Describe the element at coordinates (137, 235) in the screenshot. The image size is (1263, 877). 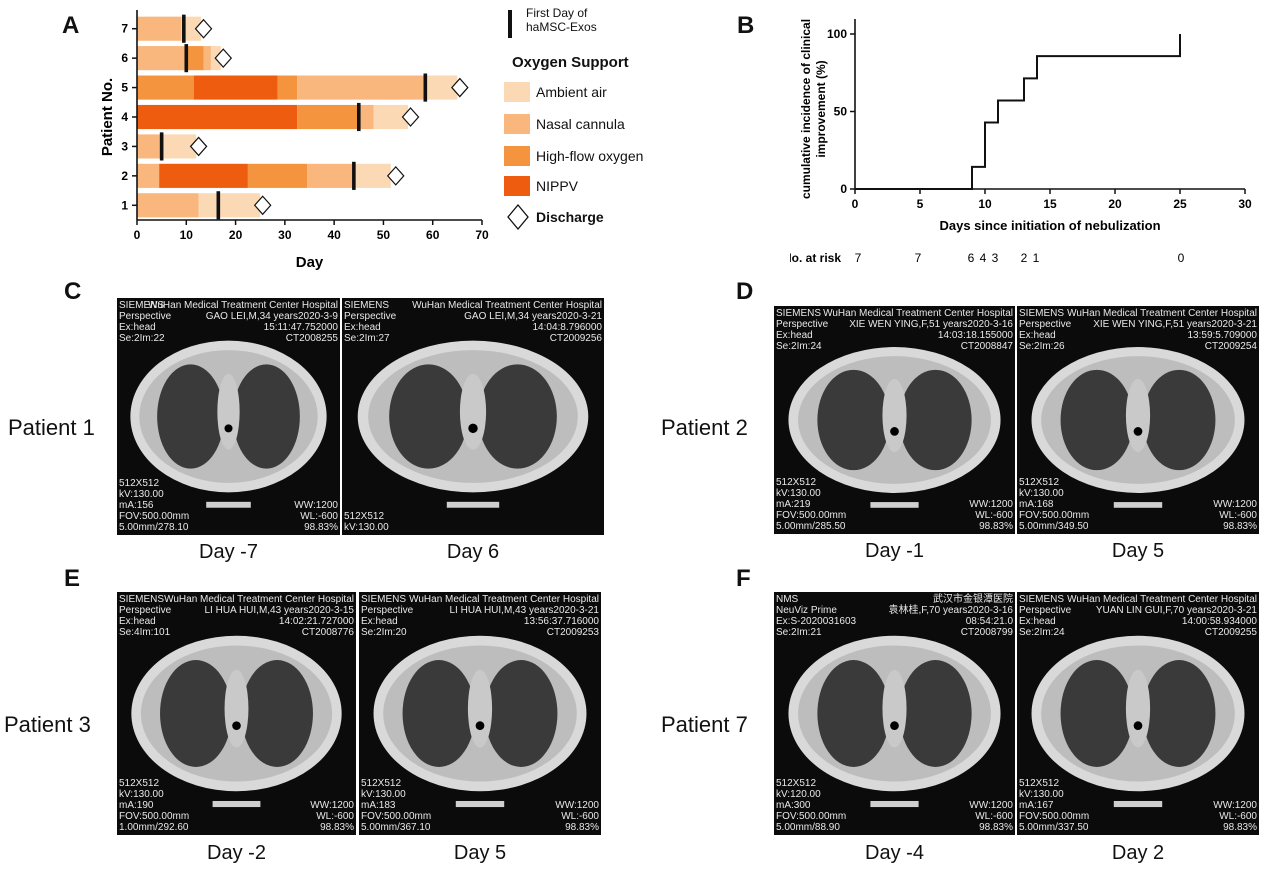
I see `x-tick-label-0: 0` at that location.